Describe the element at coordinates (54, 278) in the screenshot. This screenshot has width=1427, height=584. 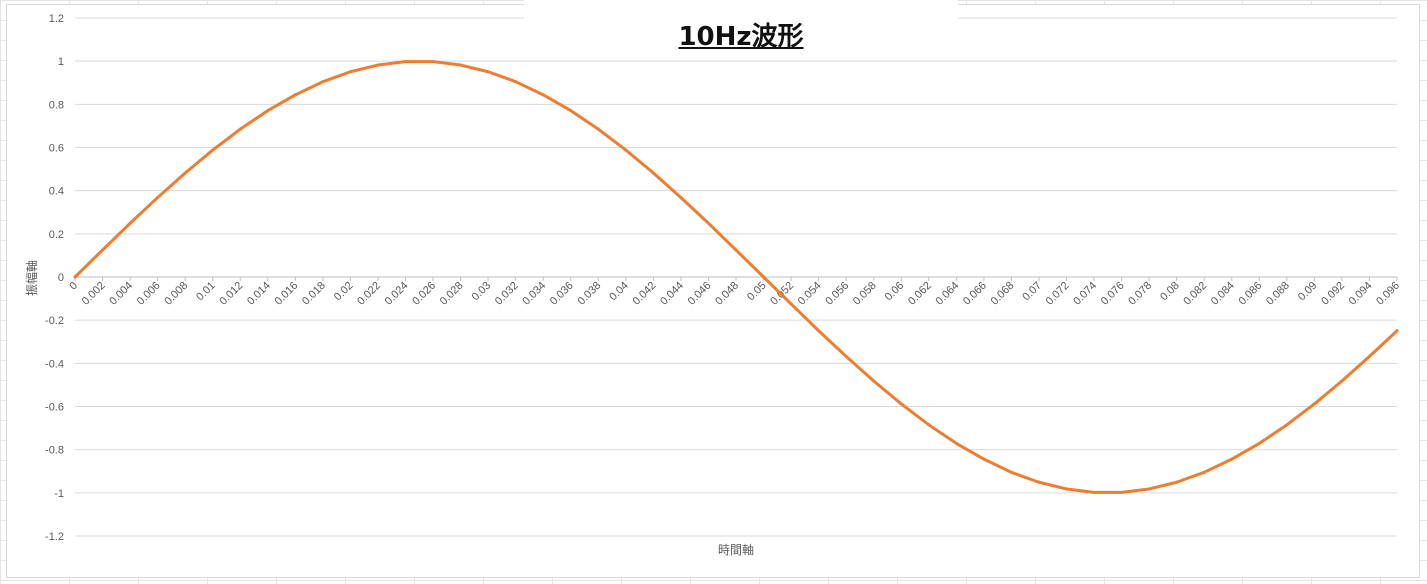
I see `y-axis-tick-labels: -1.2 -1 -0.8 -0.6 -0.4 -0.2 0 0.2 0.4 0.6 0.8 1 1.2` at that location.